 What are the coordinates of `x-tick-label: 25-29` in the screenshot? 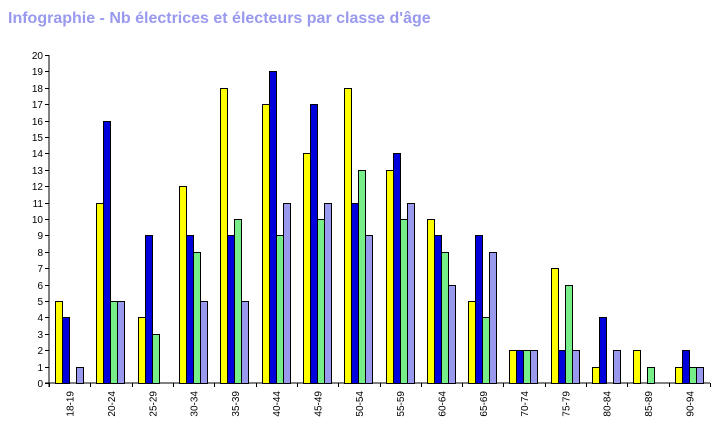 It's located at (153, 404).